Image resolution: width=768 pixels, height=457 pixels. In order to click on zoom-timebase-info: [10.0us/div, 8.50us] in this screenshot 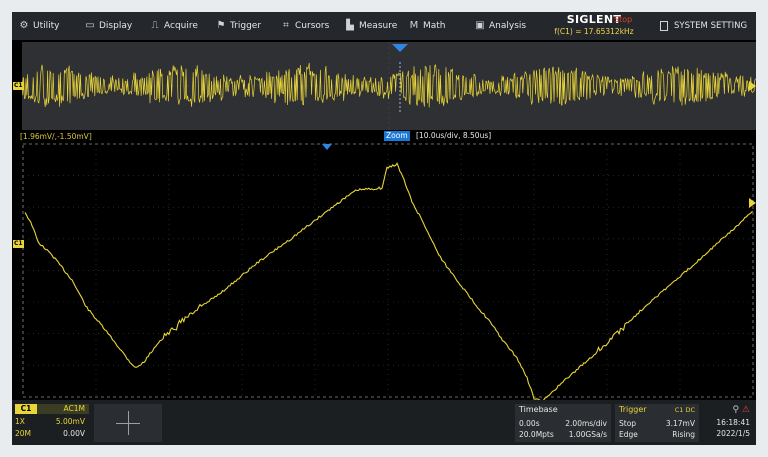, I will do `click(454, 135)`.